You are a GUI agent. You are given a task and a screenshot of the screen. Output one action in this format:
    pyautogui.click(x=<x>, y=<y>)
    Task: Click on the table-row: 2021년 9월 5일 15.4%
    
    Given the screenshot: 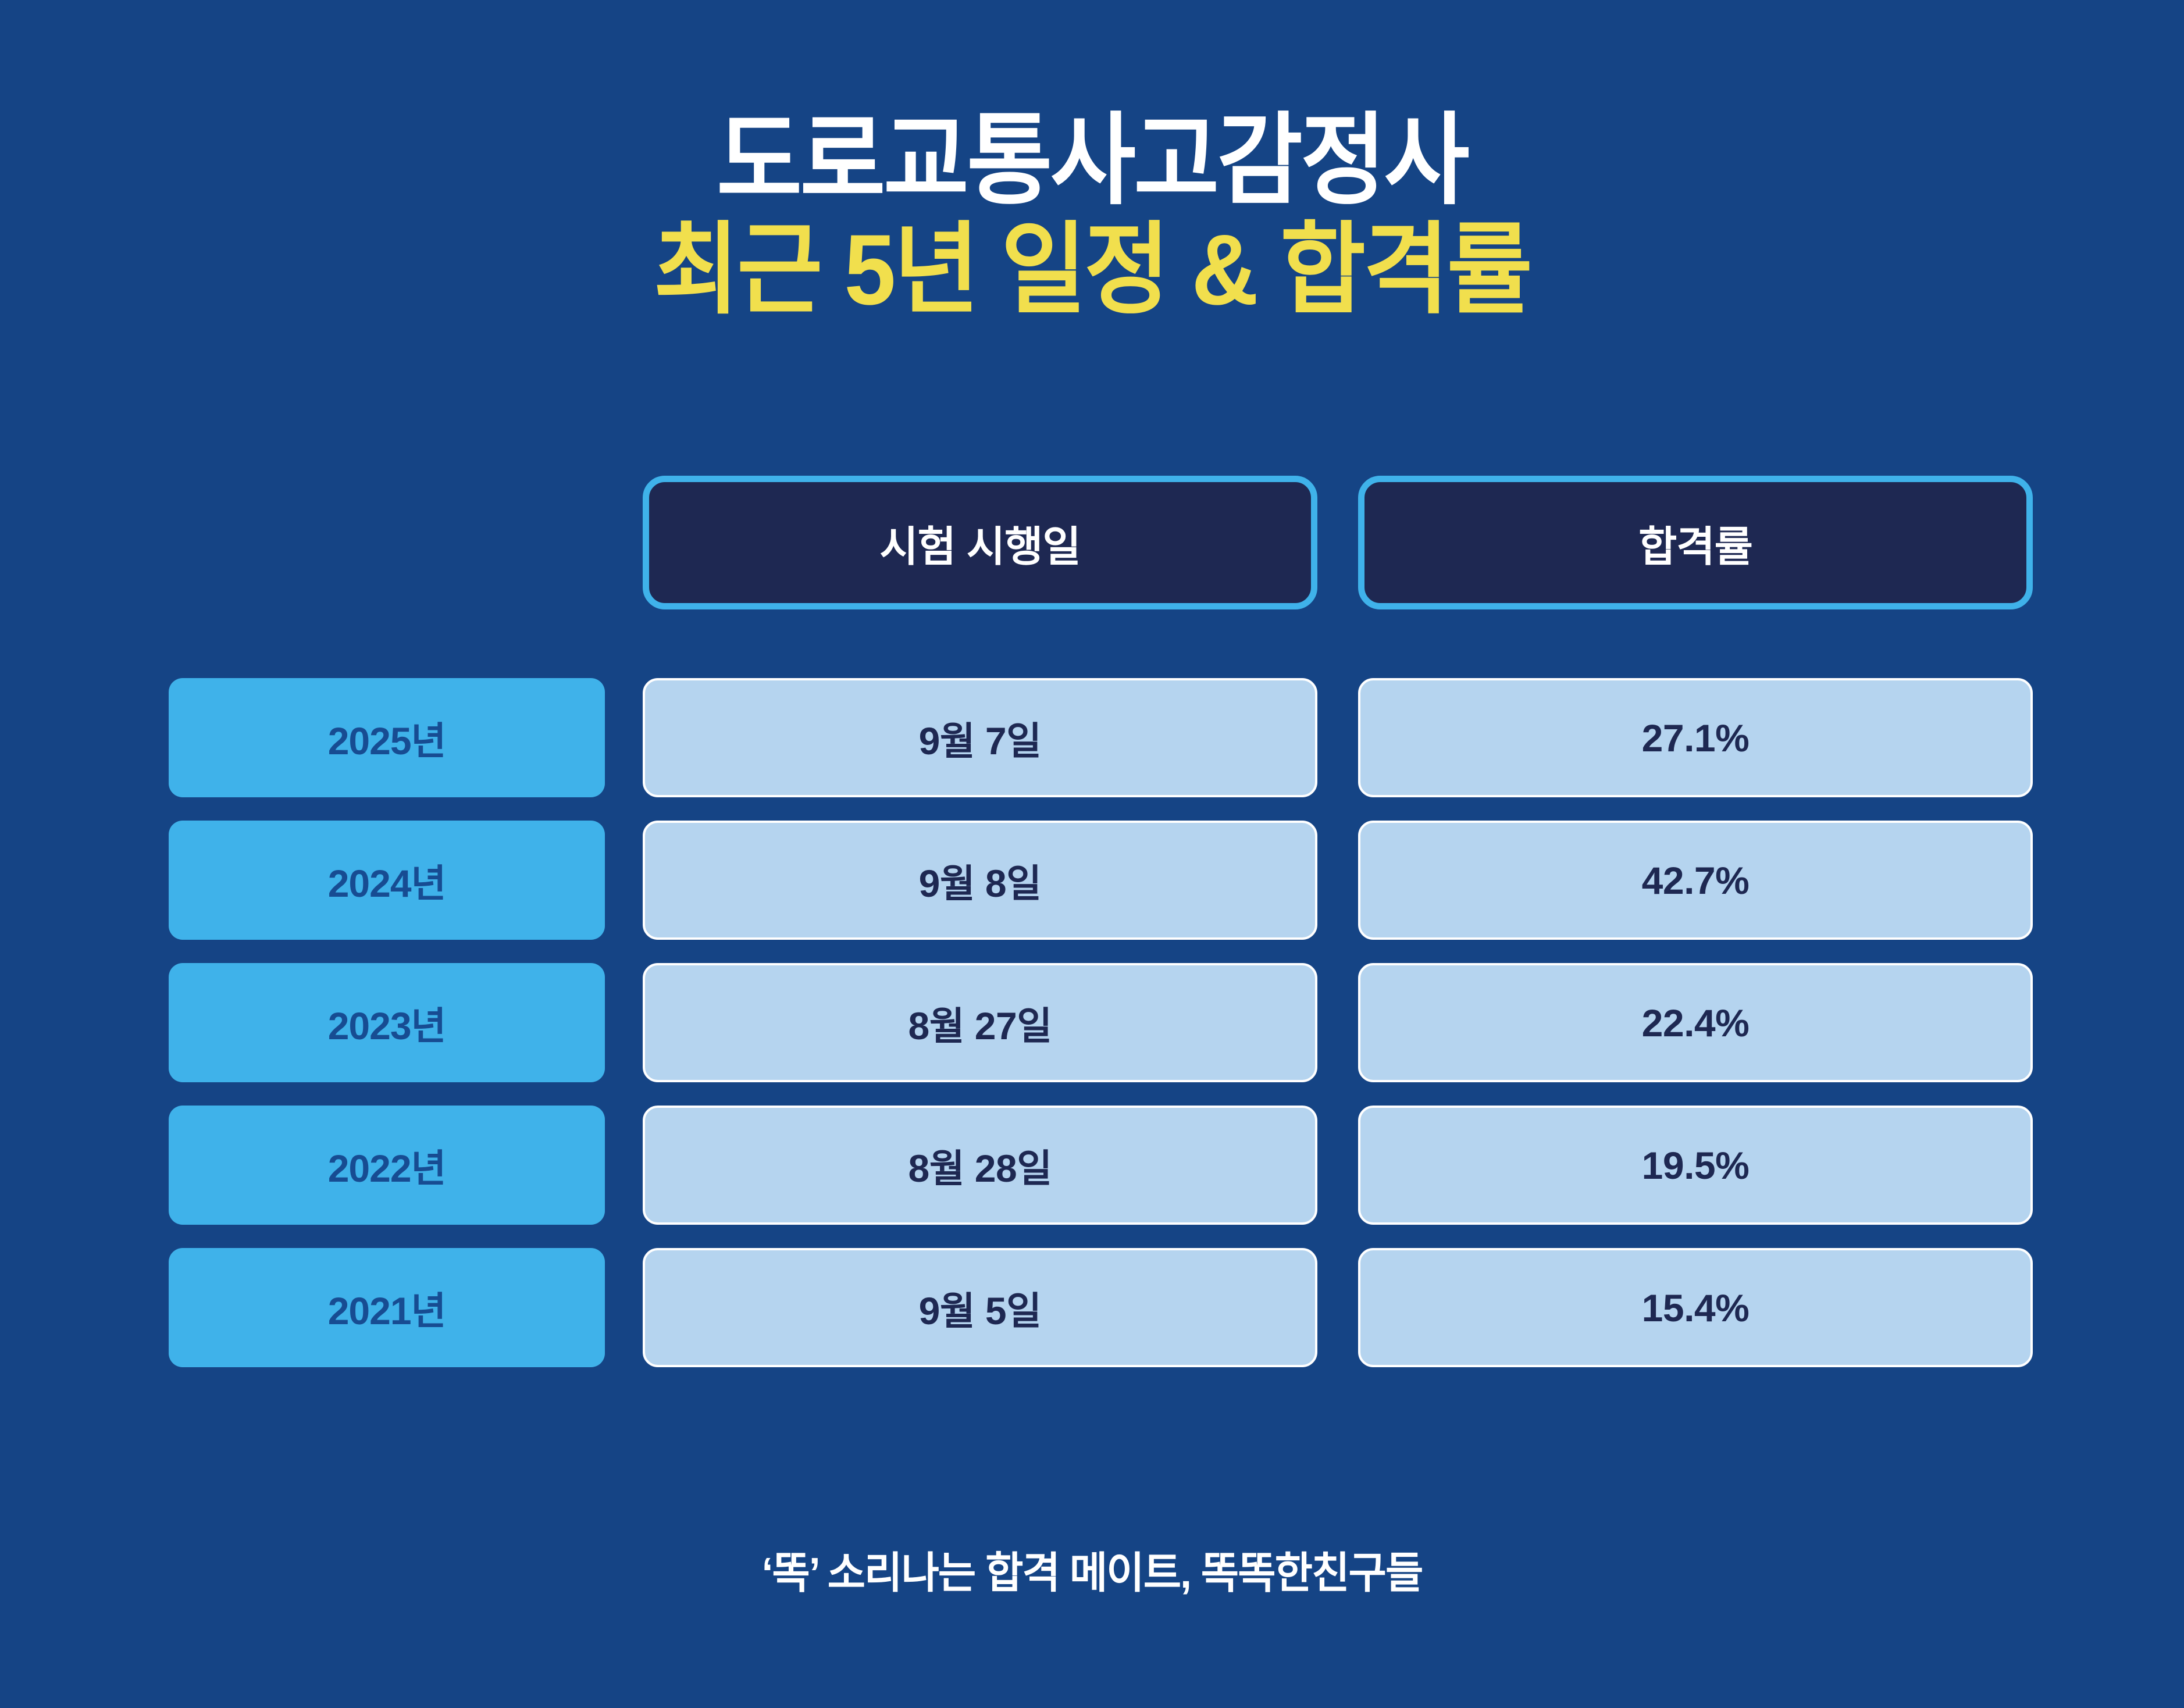 What is the action you would take?
    pyautogui.click(x=1101, y=1307)
    